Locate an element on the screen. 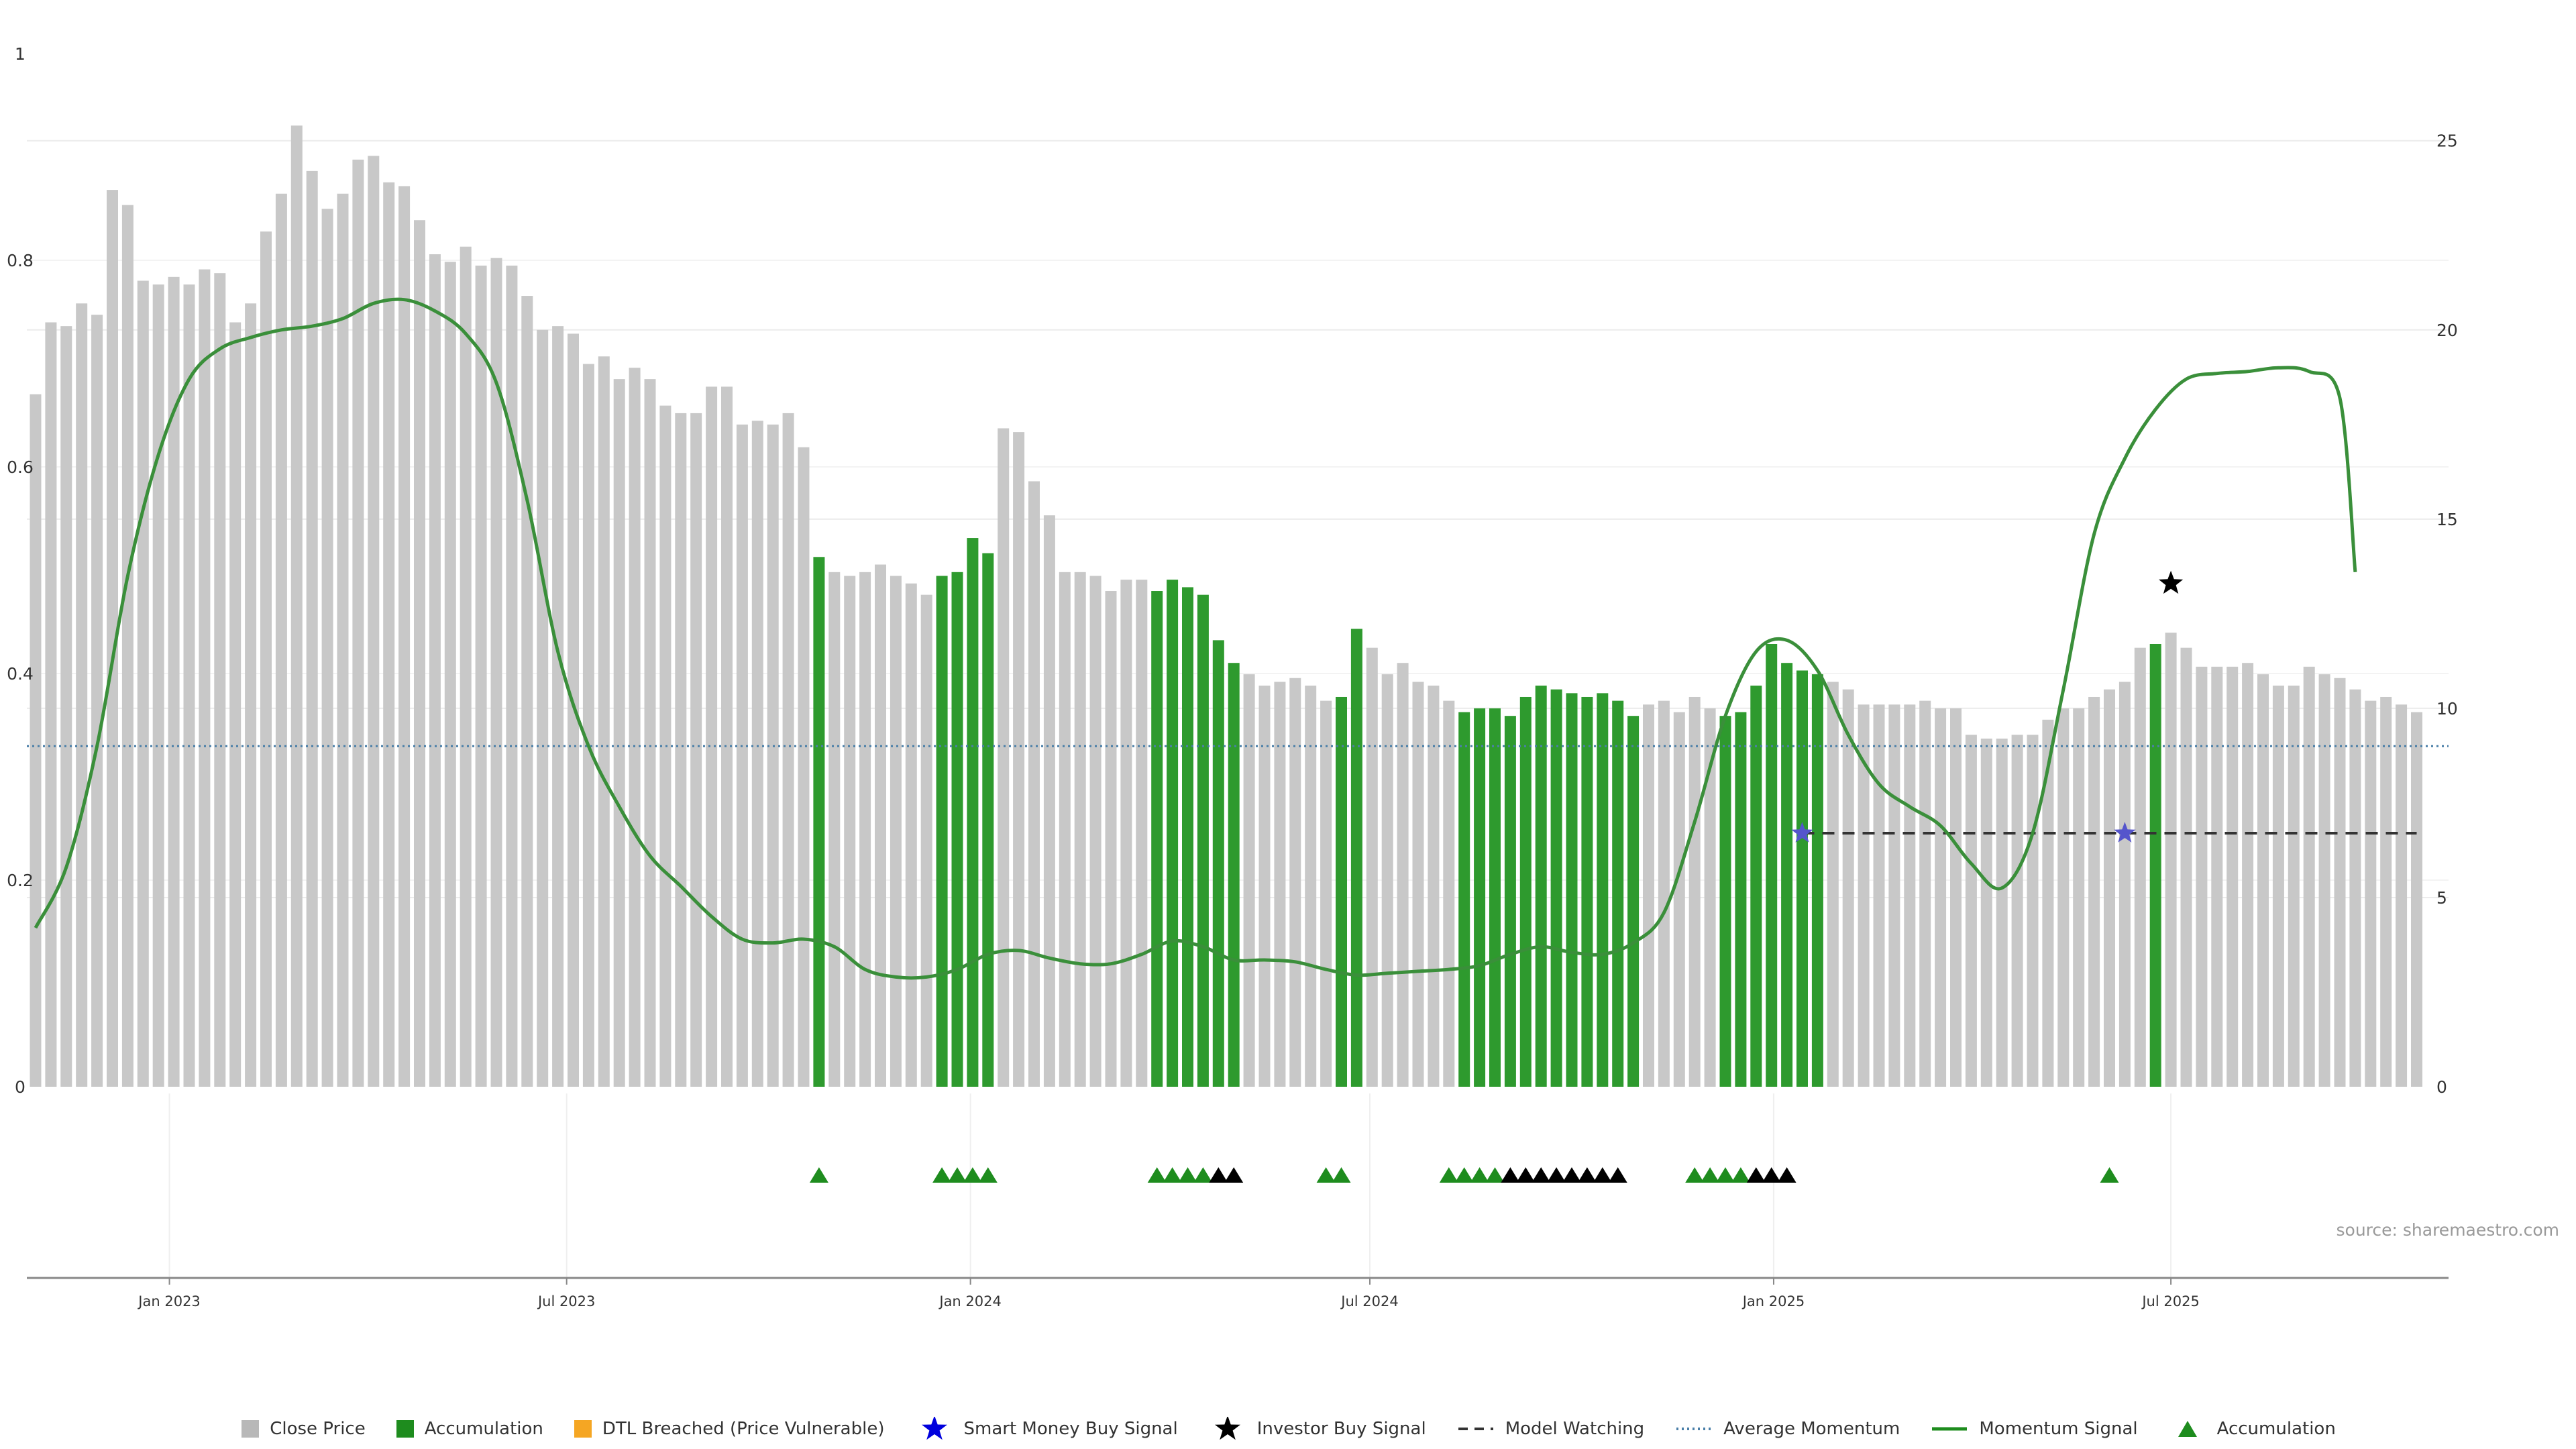  accumulation-triangles is located at coordinates (1464, 1175).